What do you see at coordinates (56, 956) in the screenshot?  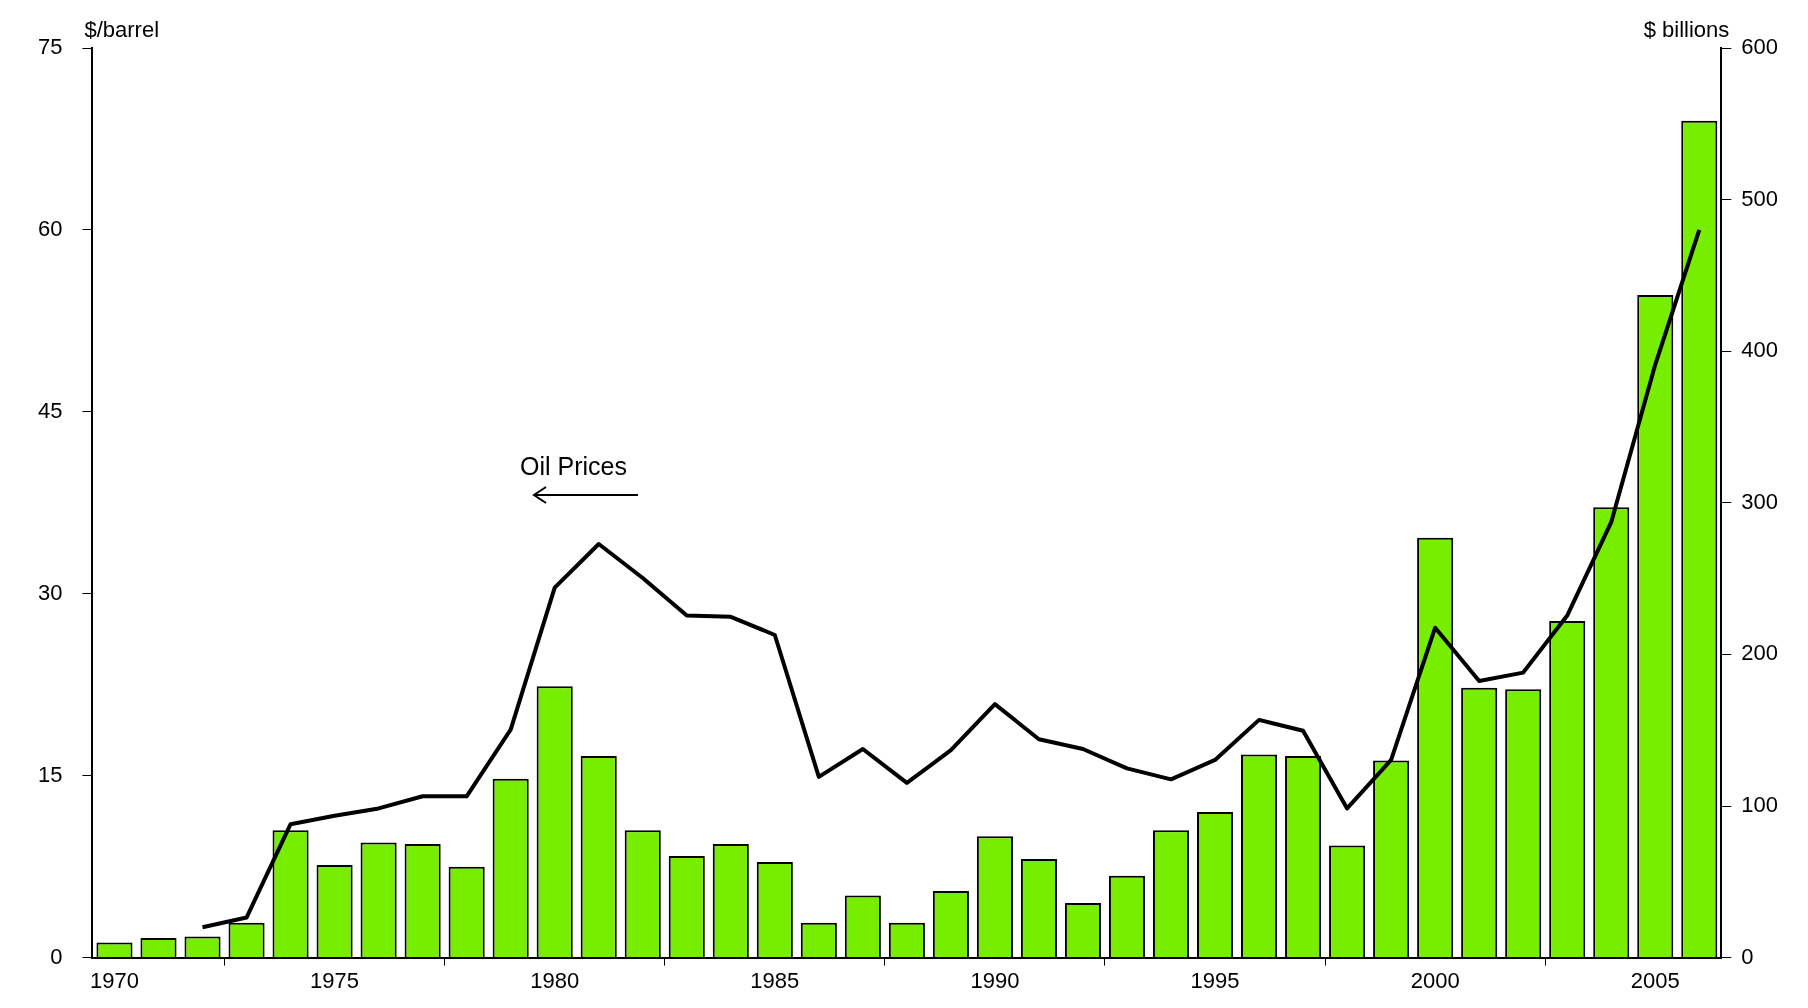 I see `y-tick-label: 0` at bounding box center [56, 956].